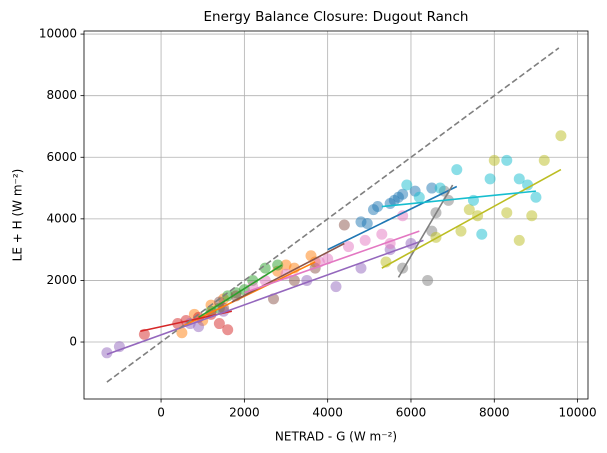  Describe the element at coordinates (61, 95) in the screenshot. I see `y-tick-label: 8000` at that location.